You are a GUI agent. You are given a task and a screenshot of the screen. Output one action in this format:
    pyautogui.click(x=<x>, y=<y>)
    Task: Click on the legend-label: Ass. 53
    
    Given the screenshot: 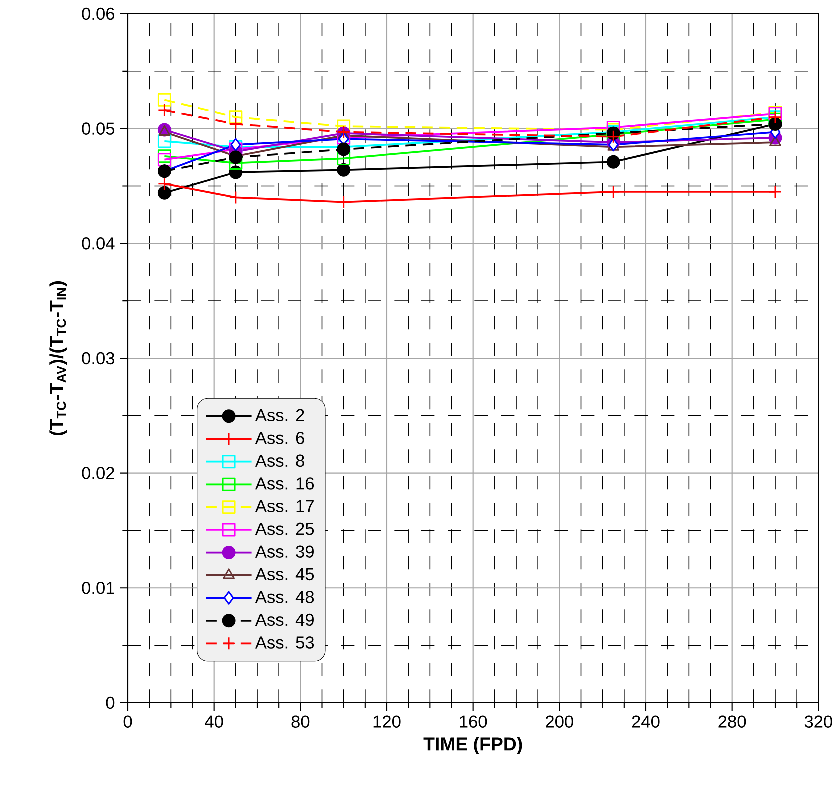 What is the action you would take?
    pyautogui.click(x=284, y=642)
    